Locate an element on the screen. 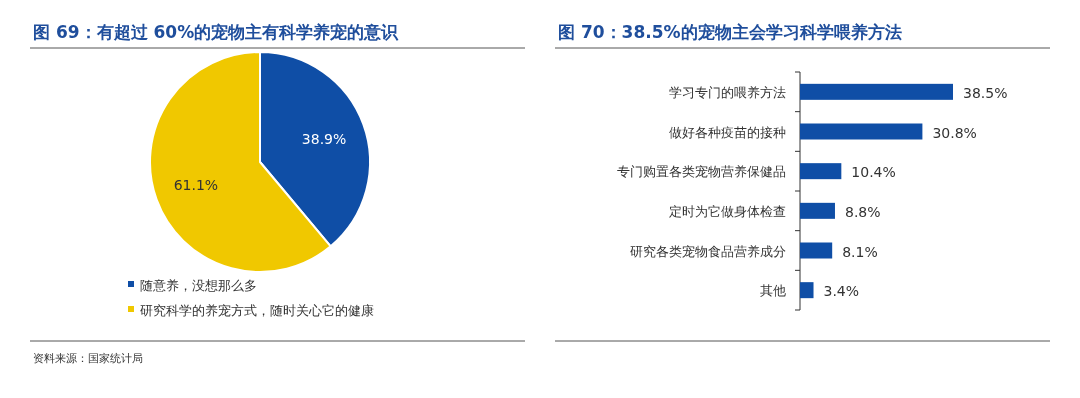 Image resolution: width=1080 pixels, height=398 pixels. y-tick-label: 学习专门的喂养方法 is located at coordinates (727, 92).